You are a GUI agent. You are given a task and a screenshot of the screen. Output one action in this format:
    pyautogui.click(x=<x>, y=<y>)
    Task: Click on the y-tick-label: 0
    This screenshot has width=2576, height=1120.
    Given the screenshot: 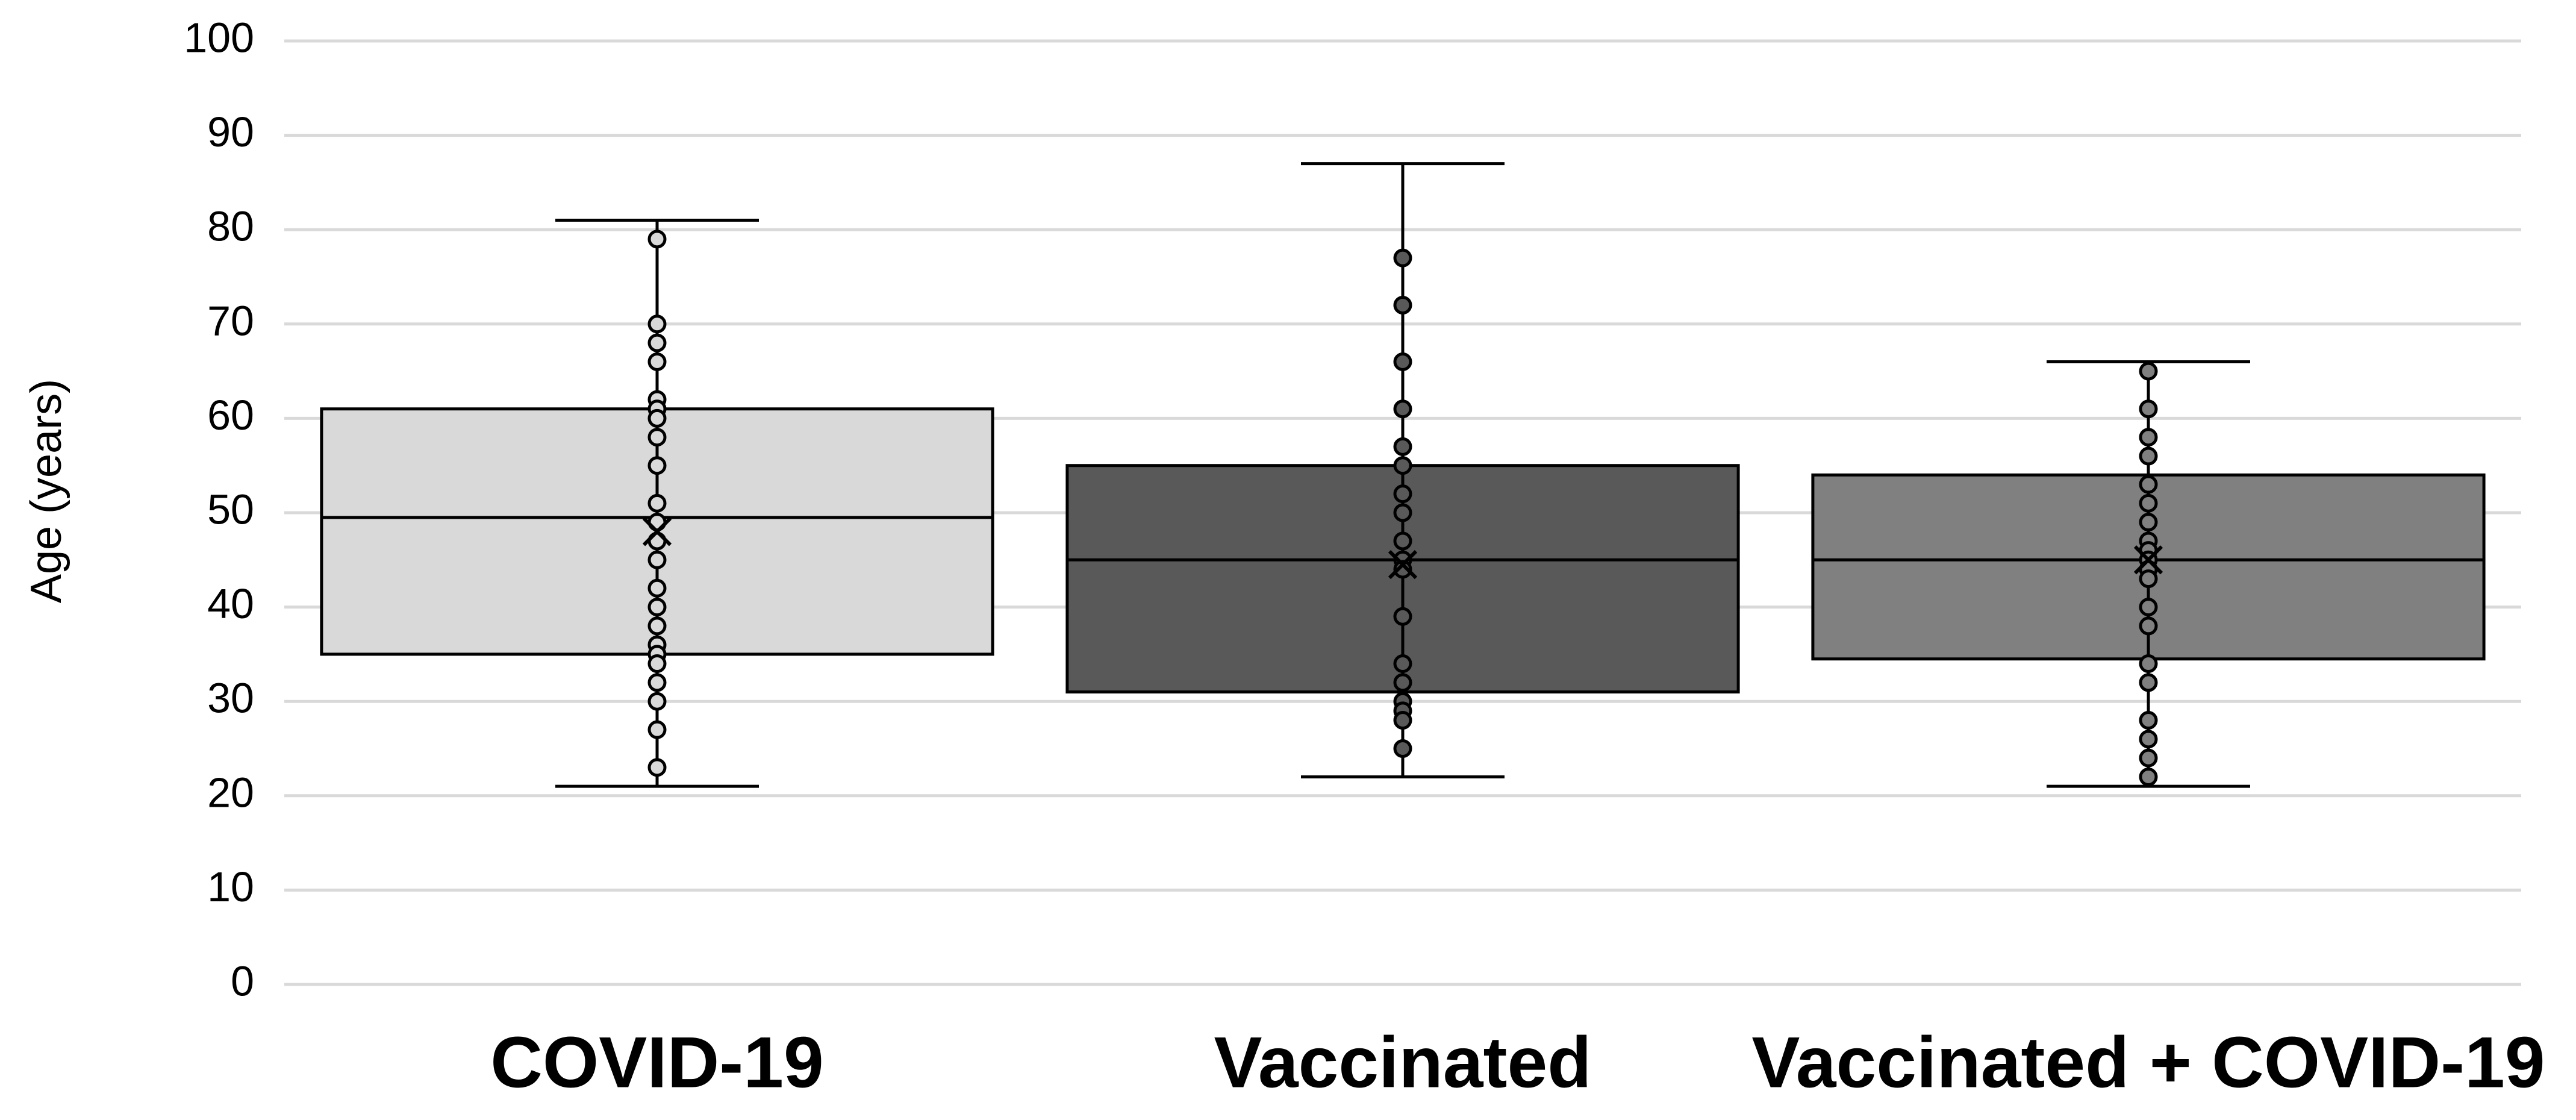 What is the action you would take?
    pyautogui.click(x=242, y=980)
    